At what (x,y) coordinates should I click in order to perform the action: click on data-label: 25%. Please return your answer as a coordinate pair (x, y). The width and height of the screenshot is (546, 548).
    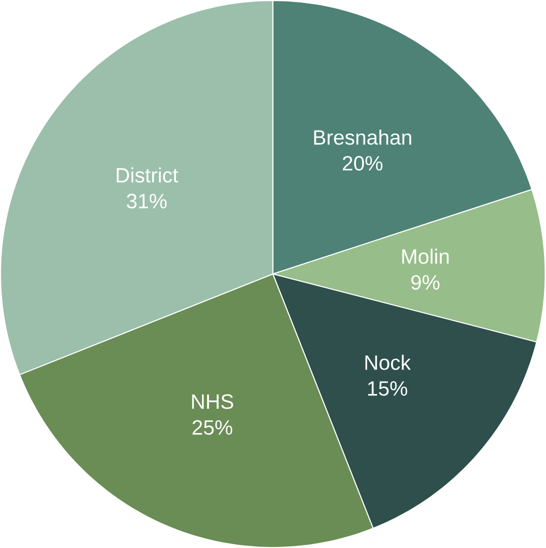
    Looking at the image, I should click on (212, 427).